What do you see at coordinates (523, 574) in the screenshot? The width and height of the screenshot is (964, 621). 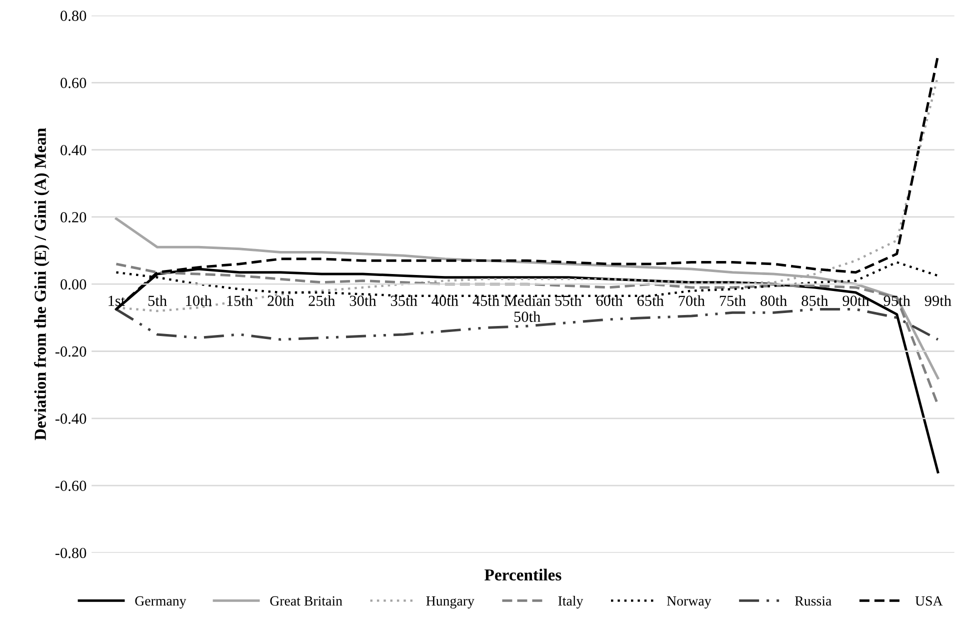 I see `x-axis-title: Percentiles` at bounding box center [523, 574].